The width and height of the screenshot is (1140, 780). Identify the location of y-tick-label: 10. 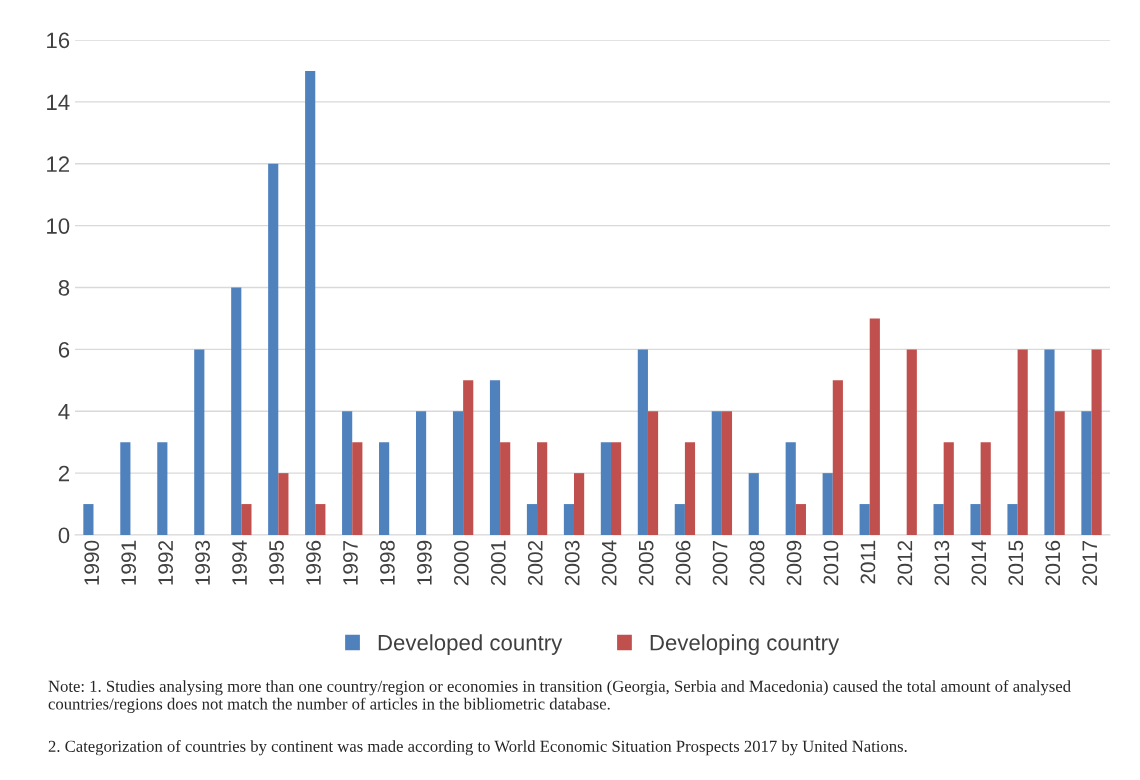
(58, 226).